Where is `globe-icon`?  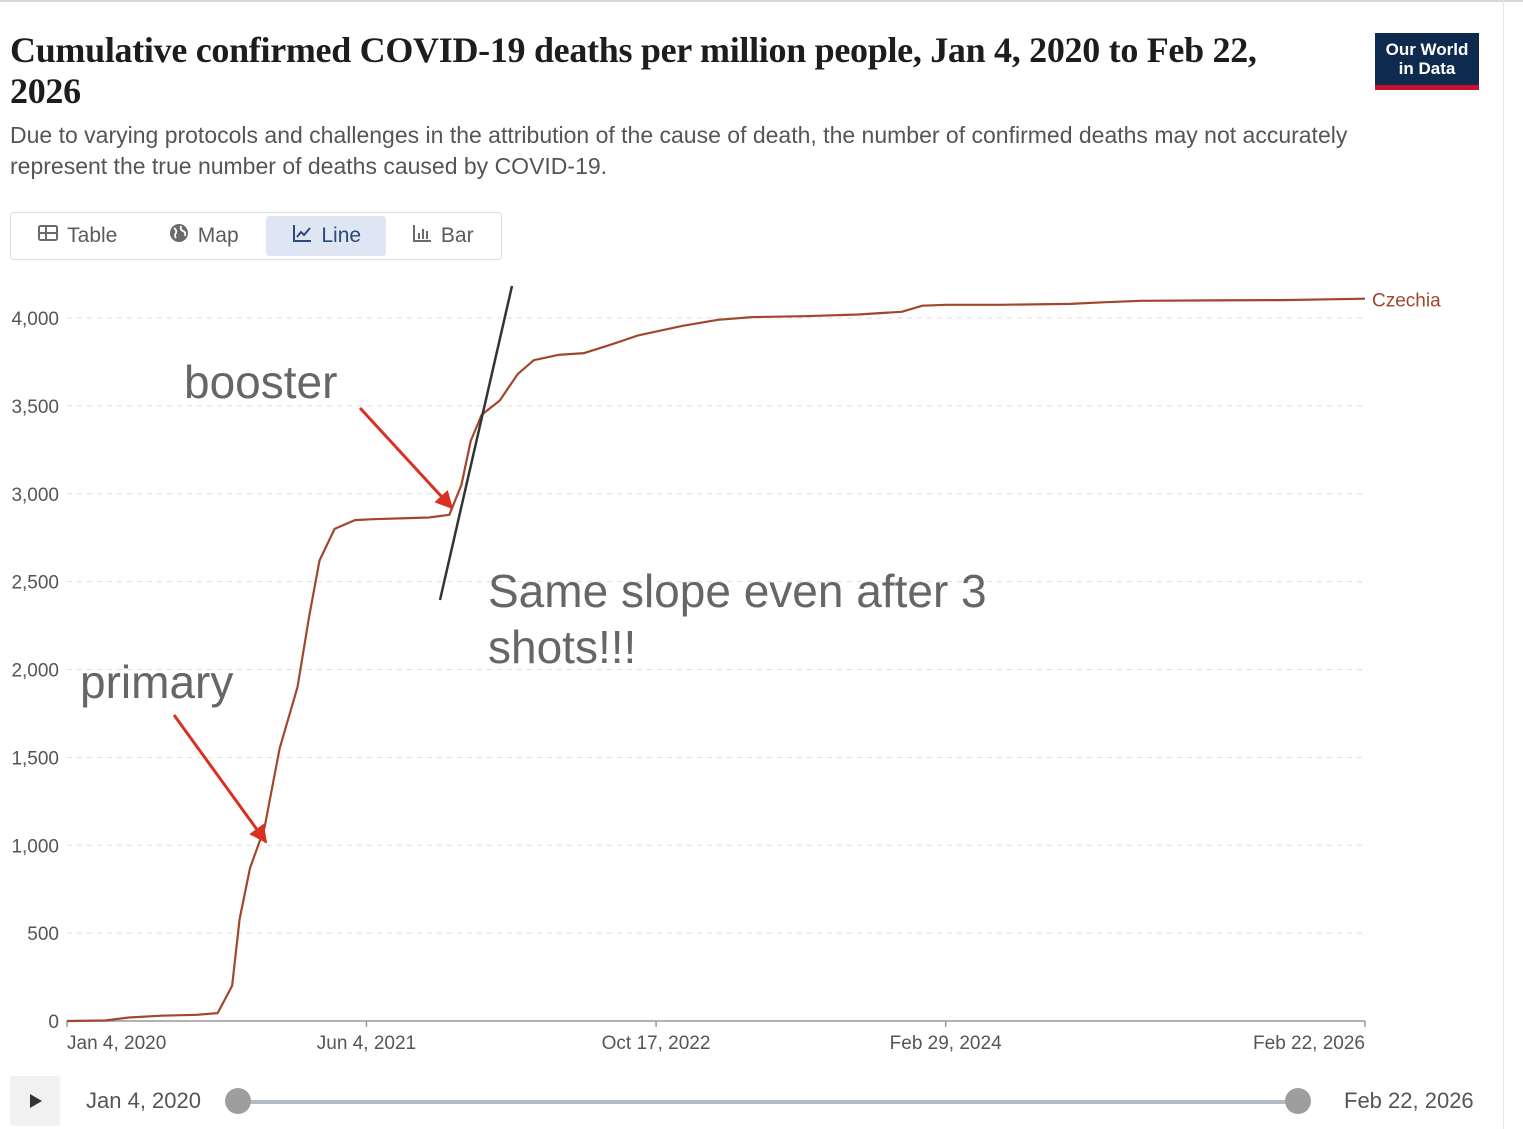
globe-icon is located at coordinates (179, 236).